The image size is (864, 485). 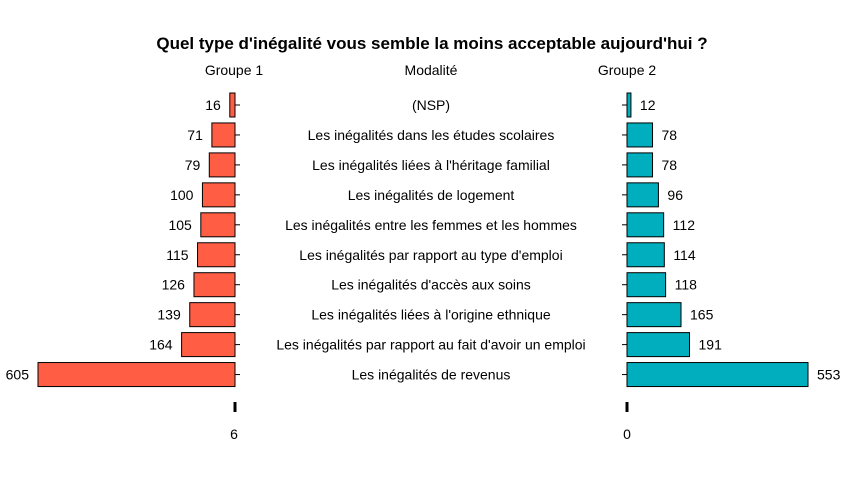 I want to click on left-axis-tick-label: 6, so click(x=234, y=434).